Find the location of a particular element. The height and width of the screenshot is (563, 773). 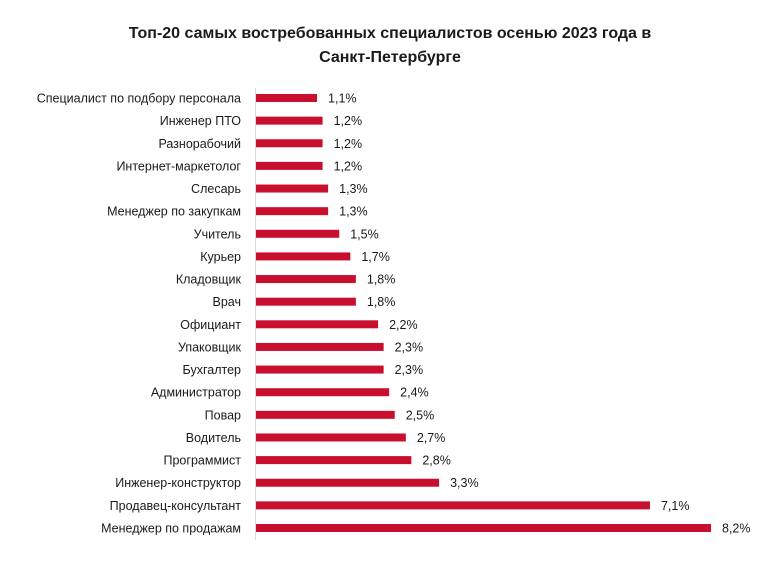

data-label: 1,5% is located at coordinates (364, 234).